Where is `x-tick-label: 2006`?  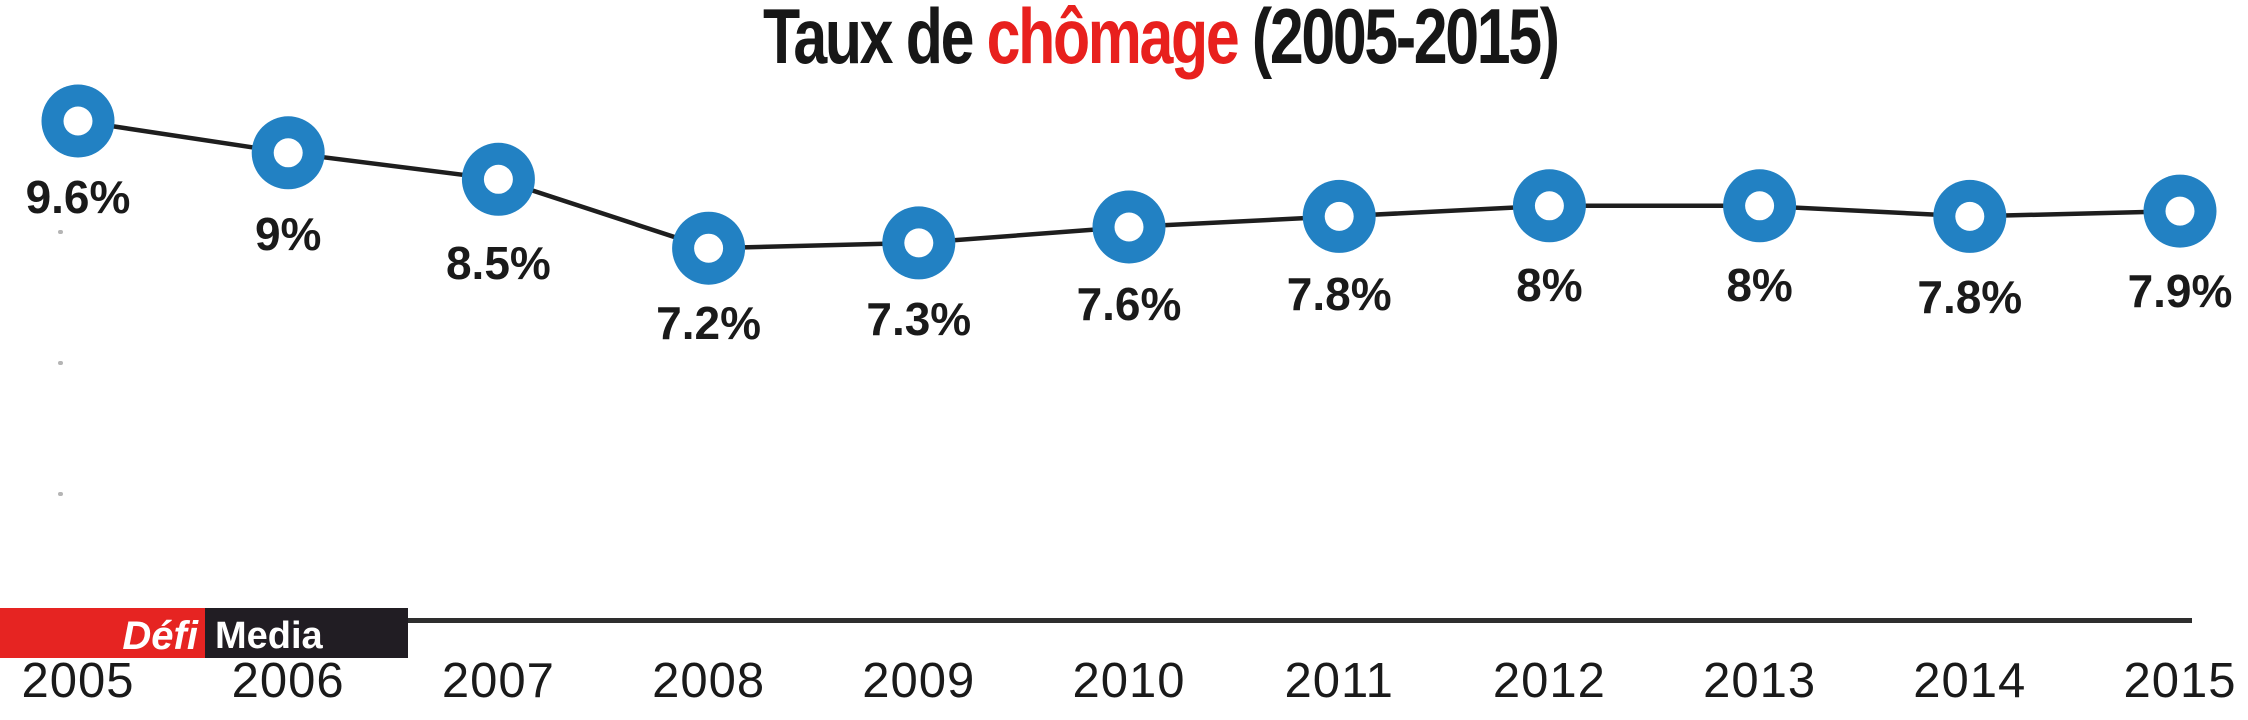 x-tick-label: 2006 is located at coordinates (288, 681).